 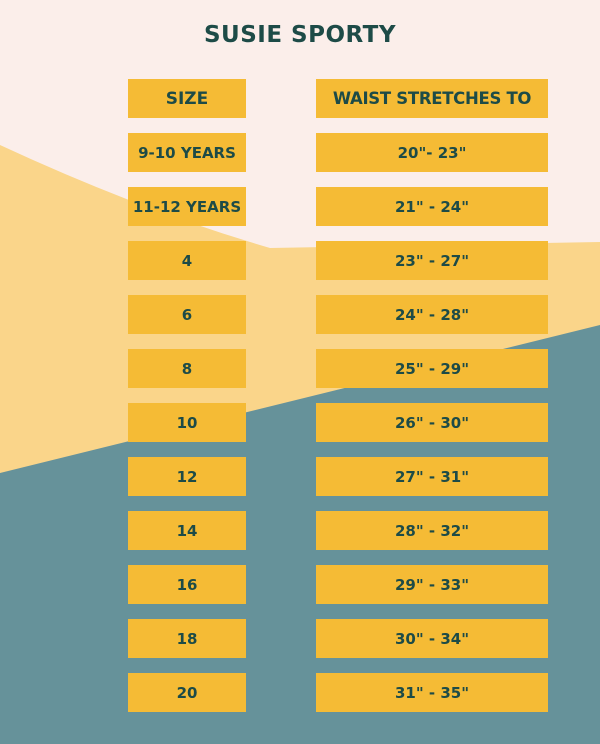 I want to click on size-cell: 11-12 YEARS, so click(x=187, y=206).